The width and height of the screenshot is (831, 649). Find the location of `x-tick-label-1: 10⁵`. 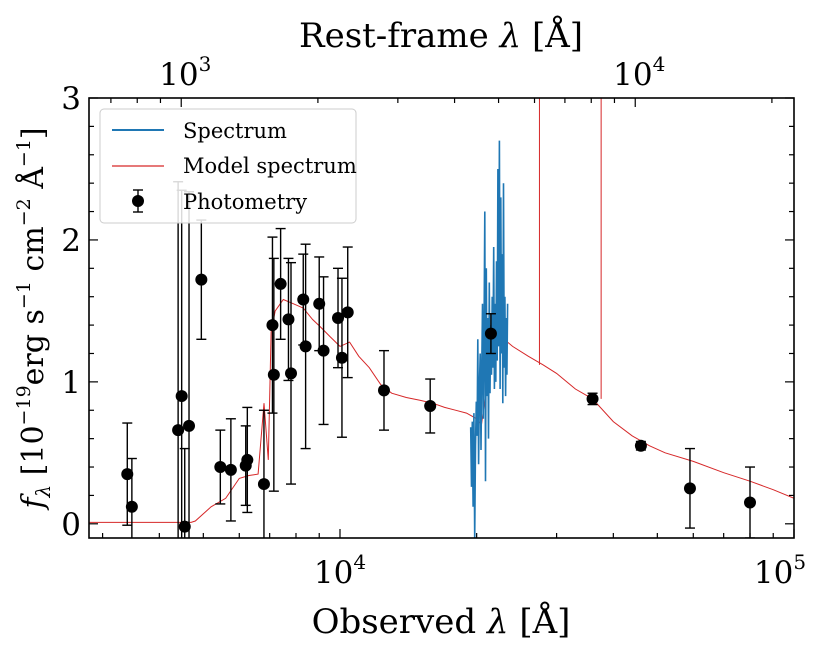

x-tick-label-1: 10⁵ is located at coordinates (780, 570).